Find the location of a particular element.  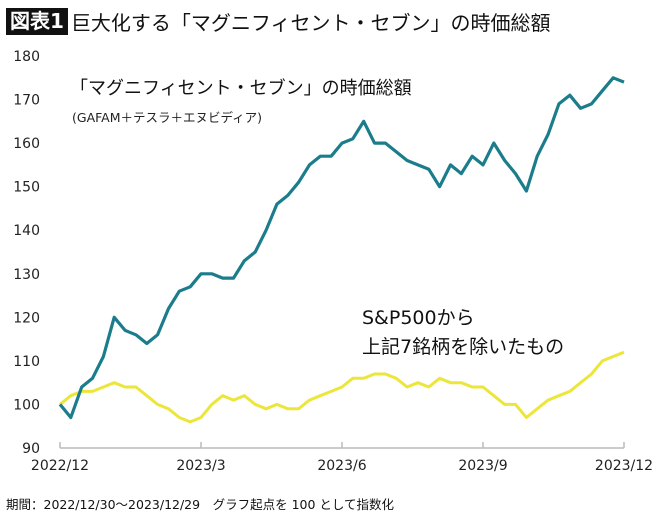

y-tick-label: 180 is located at coordinates (26, 57).